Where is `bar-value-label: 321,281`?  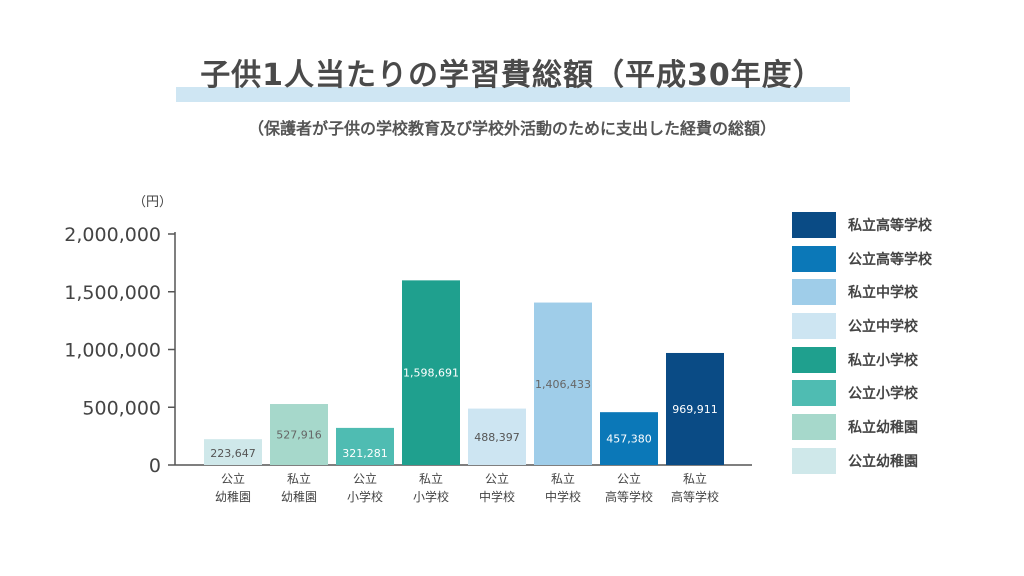
bar-value-label: 321,281 is located at coordinates (365, 453).